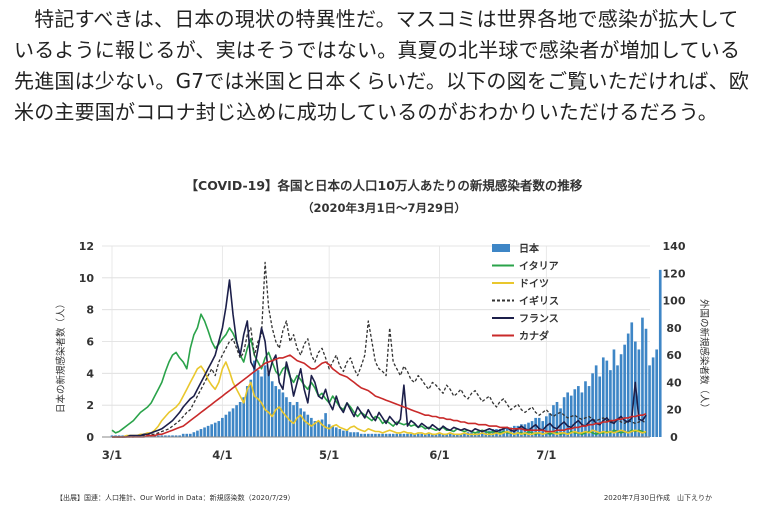 This screenshot has width=768, height=518. What do you see at coordinates (379, 399) in the screenshot?
I see `line-ドイツ` at bounding box center [379, 399].